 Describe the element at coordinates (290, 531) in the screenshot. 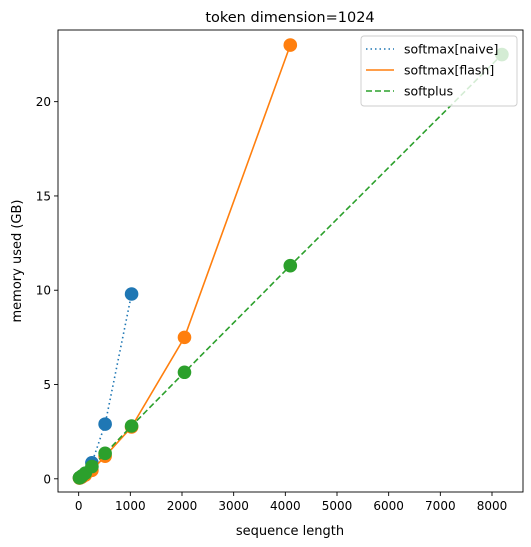

I see `x-axis-label: sequence length` at that location.